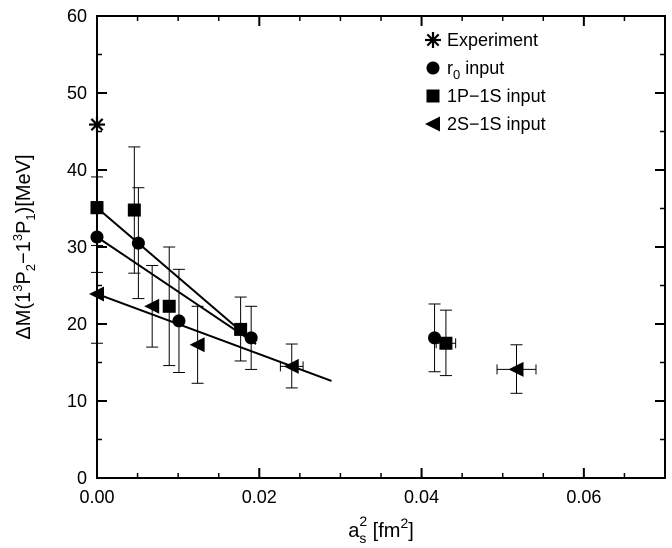 This screenshot has width=672, height=548. I want to click on legend-item: 2S−1S input, so click(485, 124).